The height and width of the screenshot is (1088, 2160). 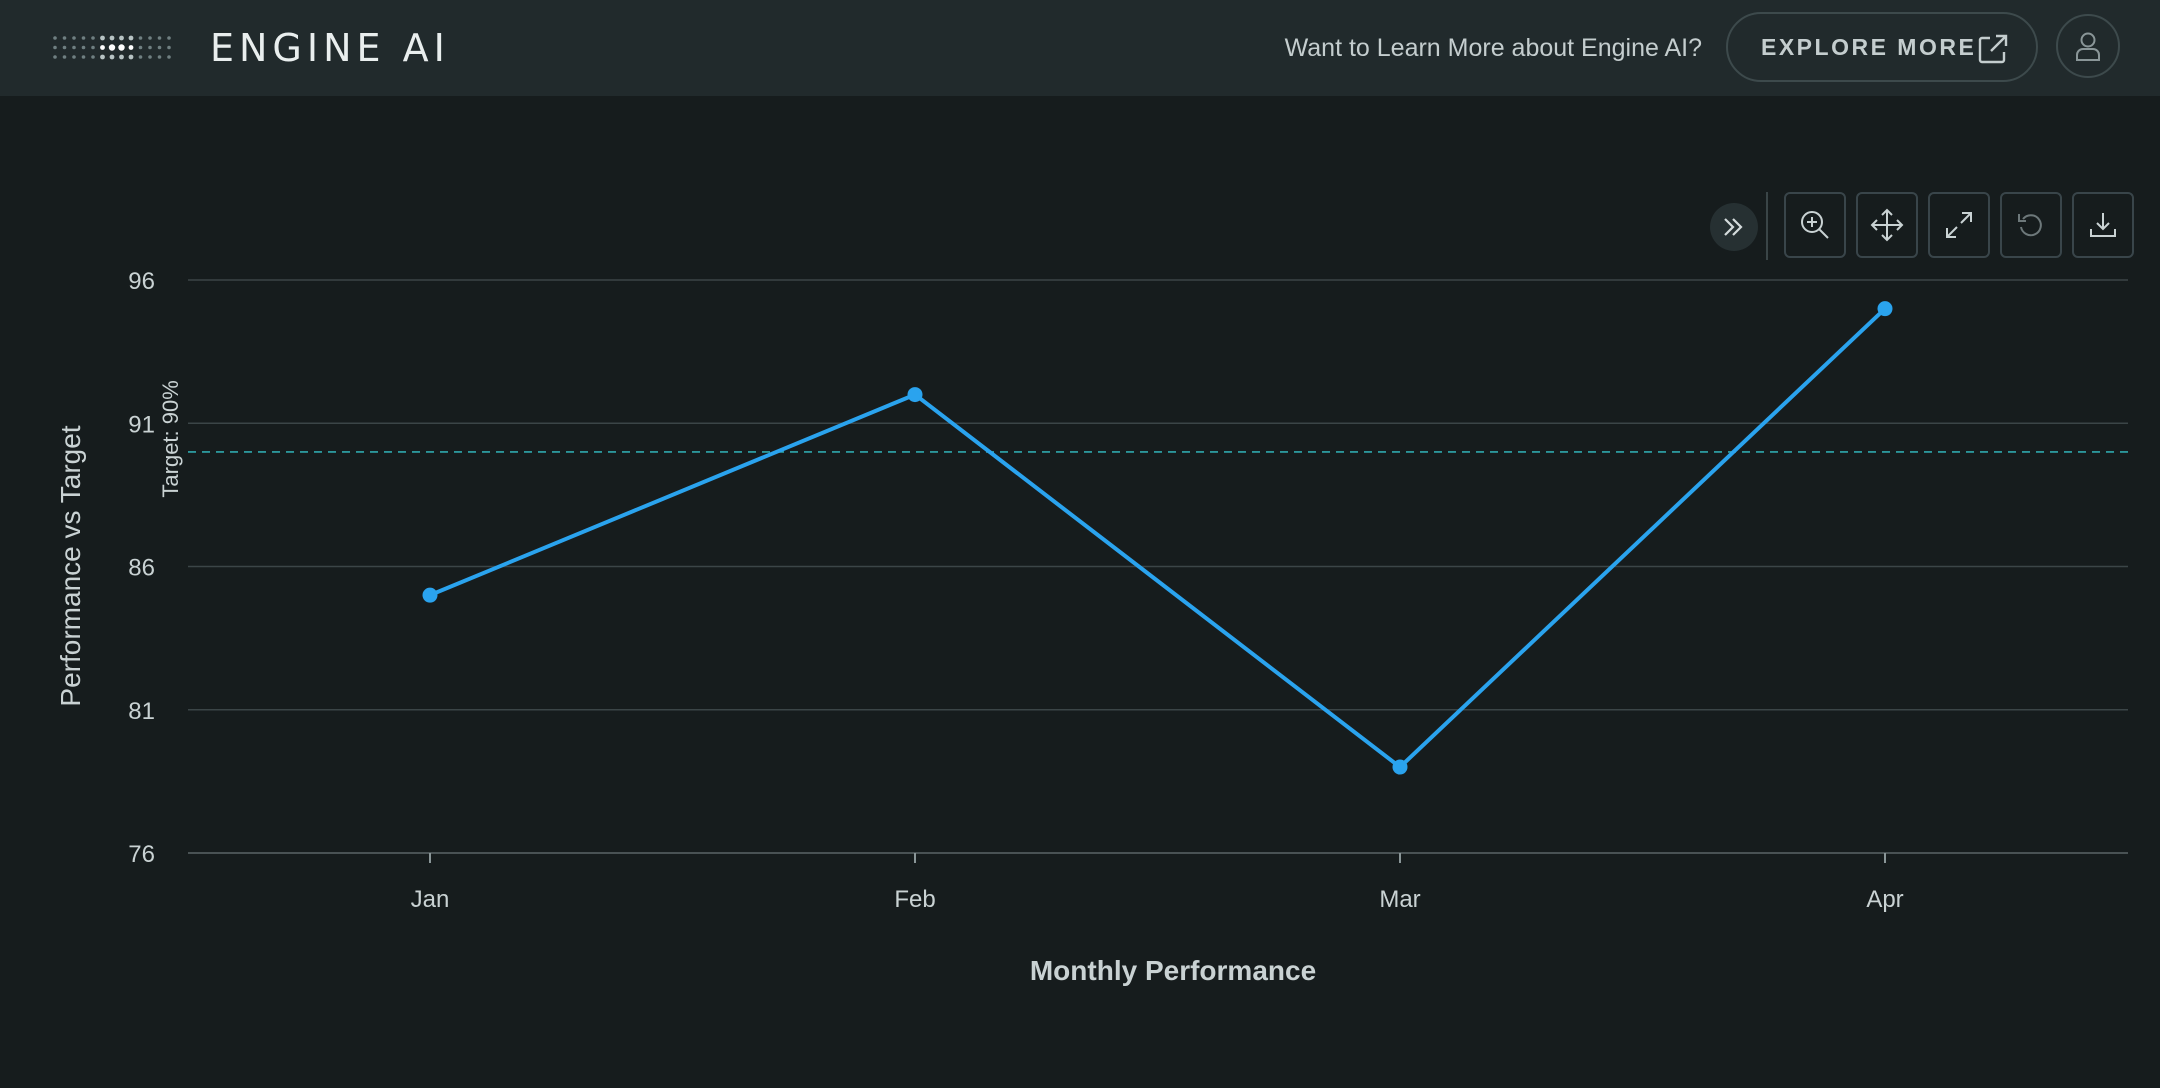 What do you see at coordinates (1173, 970) in the screenshot?
I see `x-axis-label: Monthly Performance` at bounding box center [1173, 970].